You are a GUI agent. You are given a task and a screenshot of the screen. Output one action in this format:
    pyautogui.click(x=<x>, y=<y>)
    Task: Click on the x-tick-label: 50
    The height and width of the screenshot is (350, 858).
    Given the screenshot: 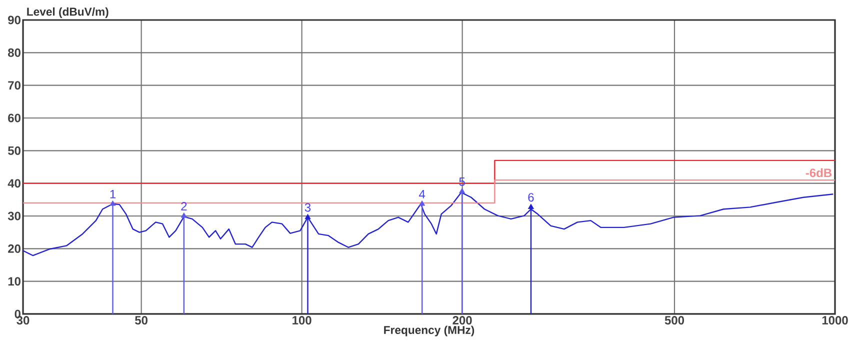 What is the action you would take?
    pyautogui.click(x=141, y=320)
    